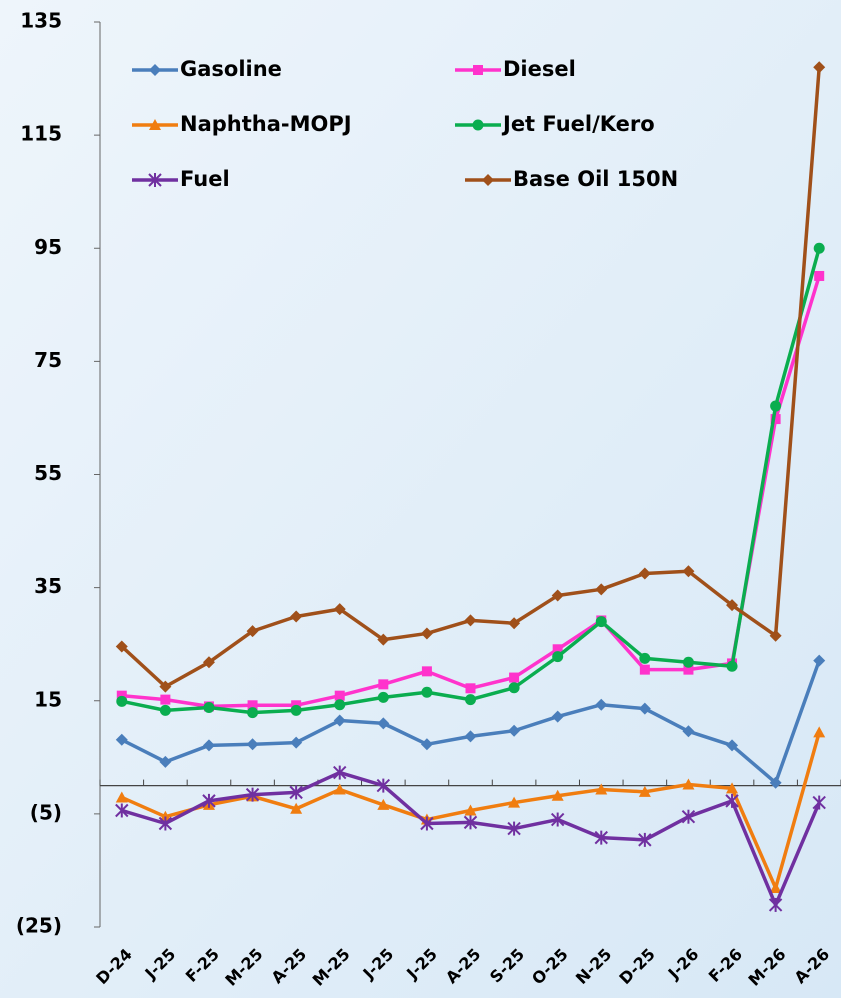 Image resolution: width=841 pixels, height=998 pixels. I want to click on legend-label: Base Oil 150N, so click(595, 179).